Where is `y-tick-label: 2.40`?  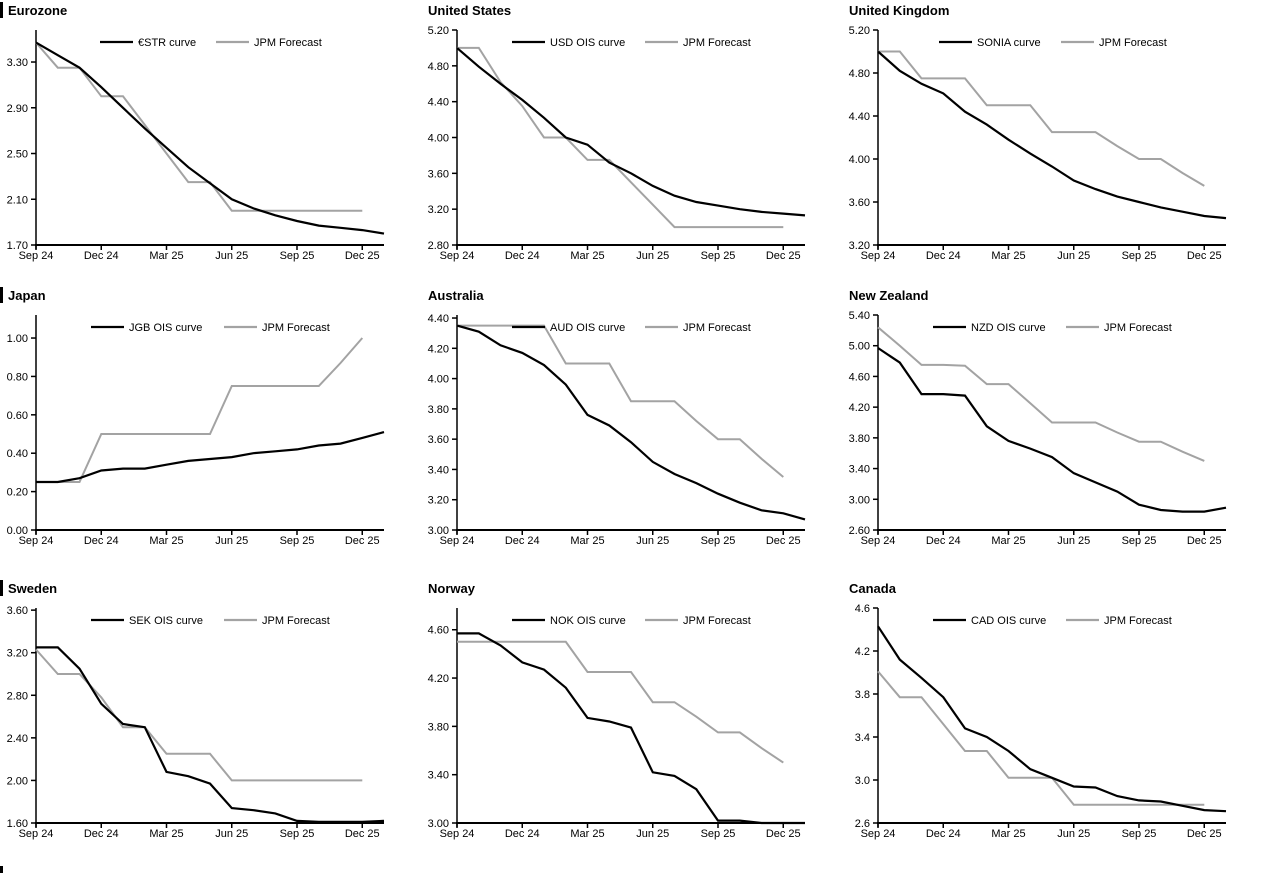 y-tick-label: 2.40 is located at coordinates (17, 739).